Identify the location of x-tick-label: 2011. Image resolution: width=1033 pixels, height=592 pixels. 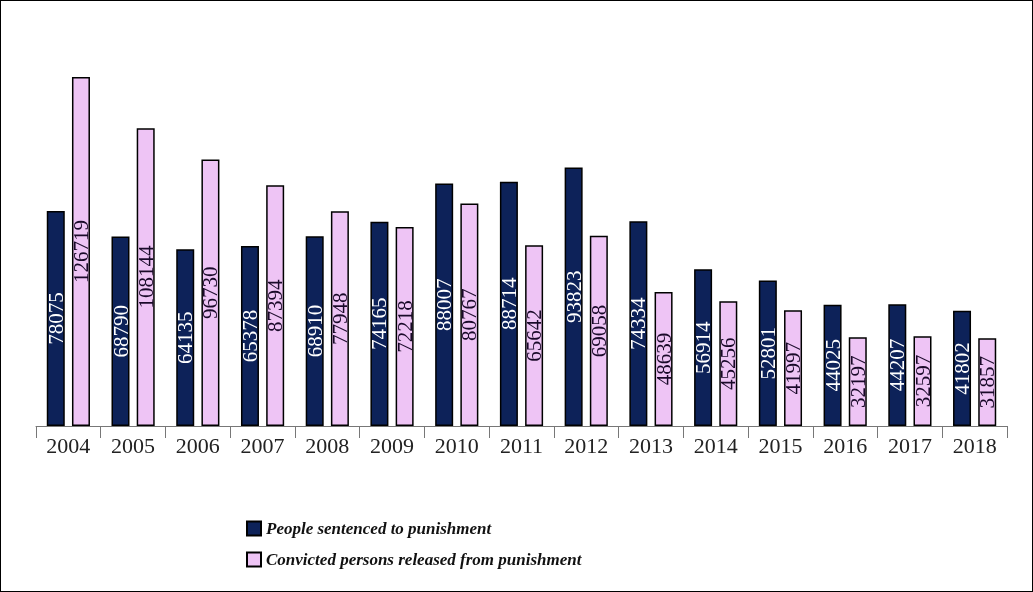
(521, 445).